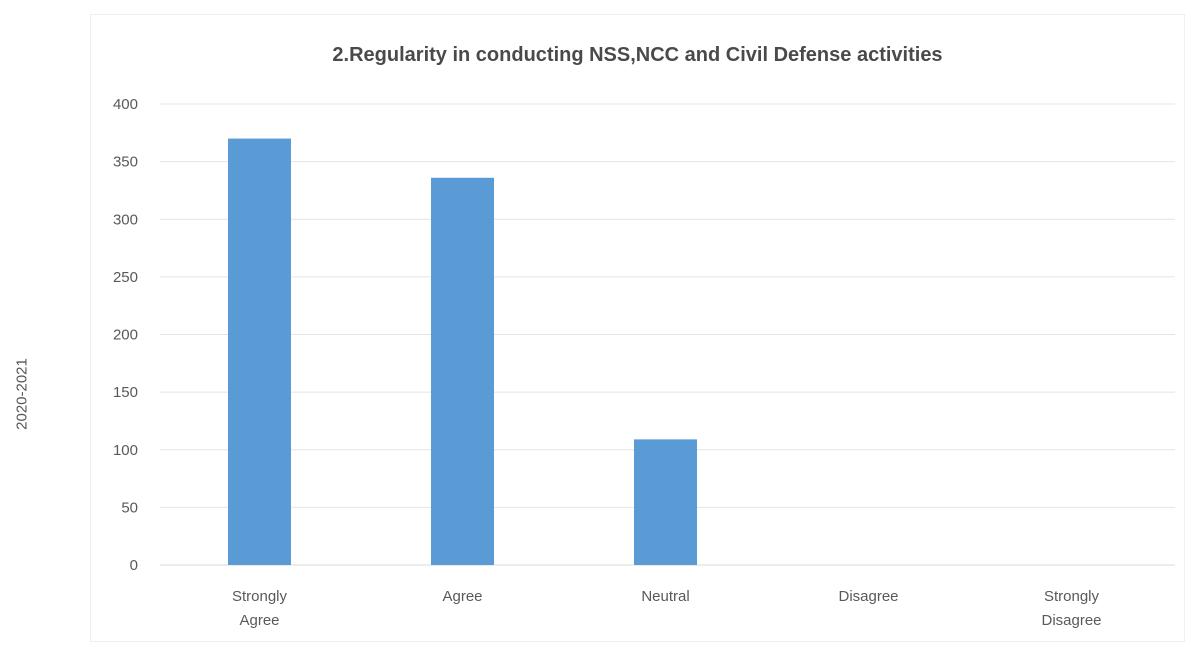 This screenshot has width=1195, height=647. What do you see at coordinates (260, 608) in the screenshot?
I see `x-tick-label-0: Strongly Agree` at bounding box center [260, 608].